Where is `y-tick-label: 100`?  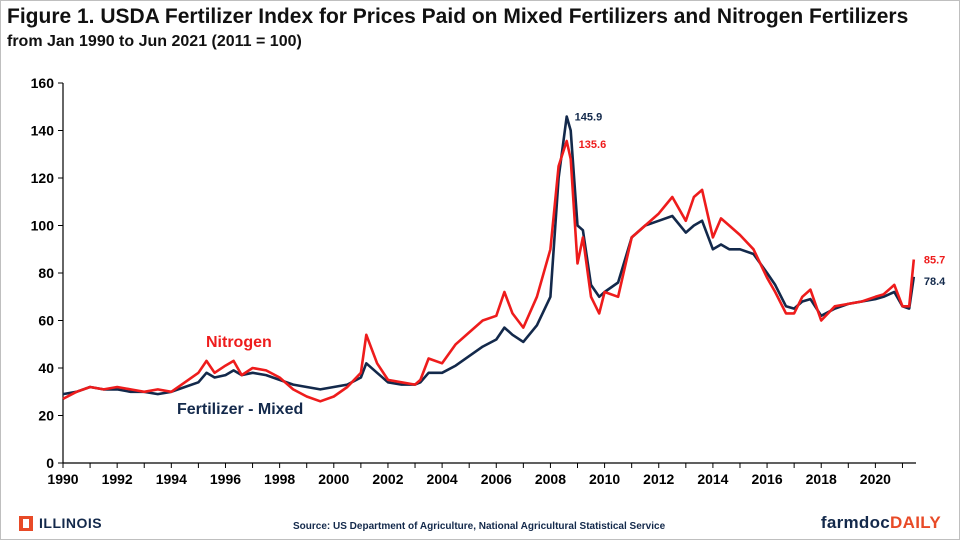
y-tick-label: 100 is located at coordinates (43, 226).